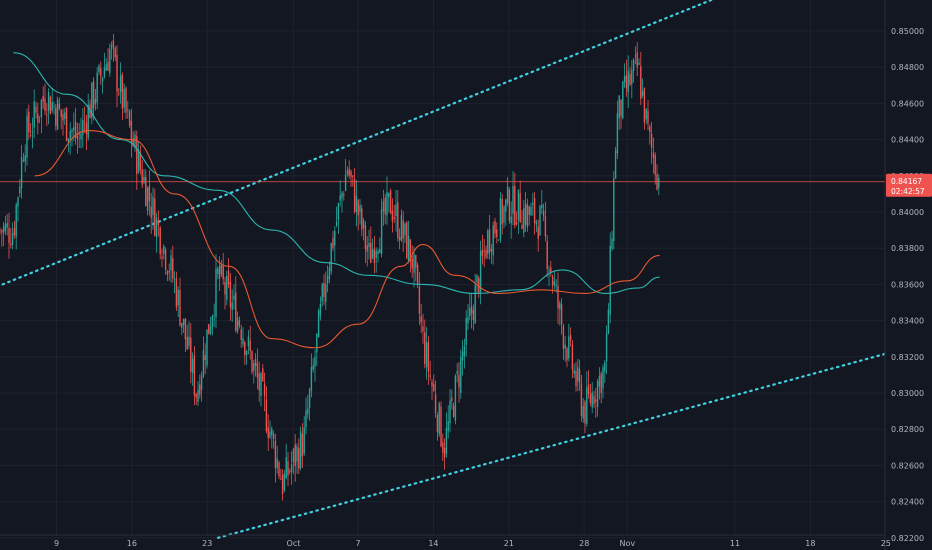 The width and height of the screenshot is (932, 550). I want to click on price-tick-label: 0.82800, so click(907, 429).